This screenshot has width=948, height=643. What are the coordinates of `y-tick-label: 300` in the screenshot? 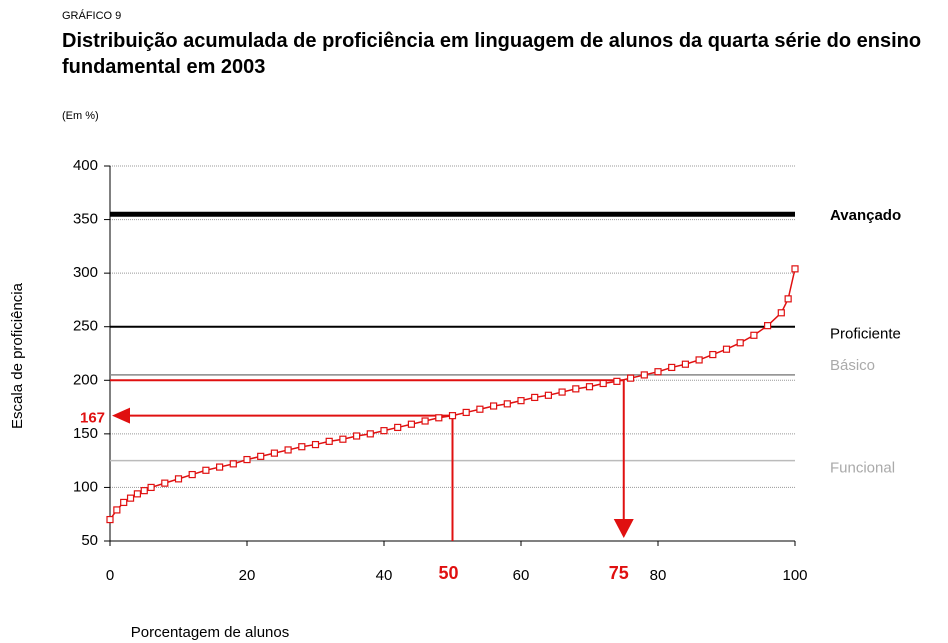 It's located at (85, 272).